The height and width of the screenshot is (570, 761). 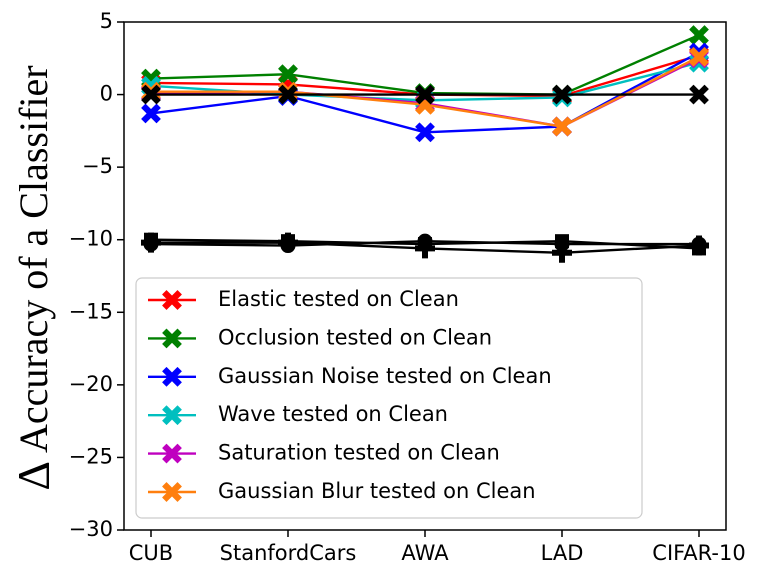 I want to click on y-tick-label: 5, so click(x=106, y=21).